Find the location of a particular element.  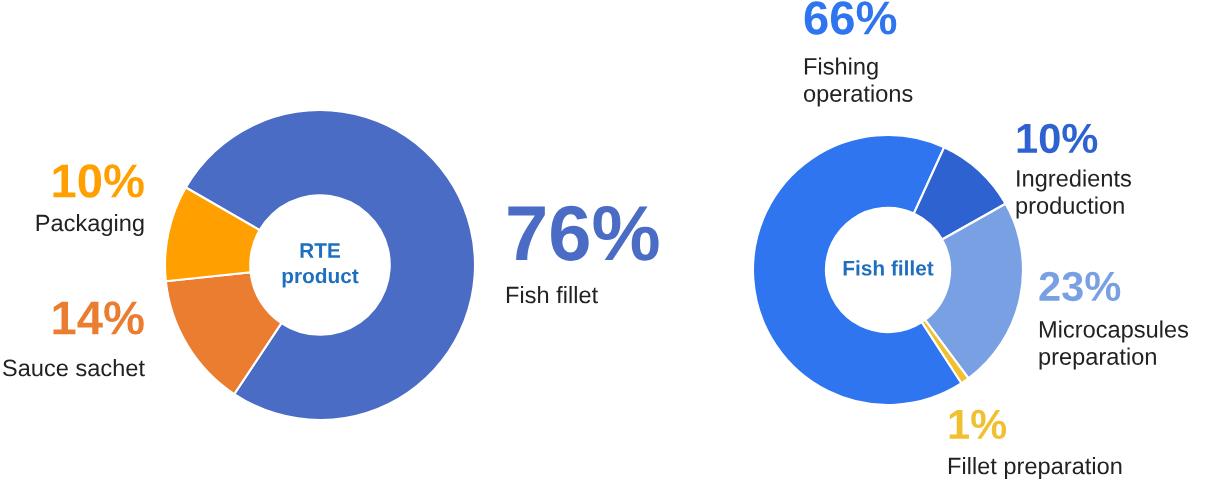

slice-label: Microcapsules preparation is located at coordinates (1114, 345).